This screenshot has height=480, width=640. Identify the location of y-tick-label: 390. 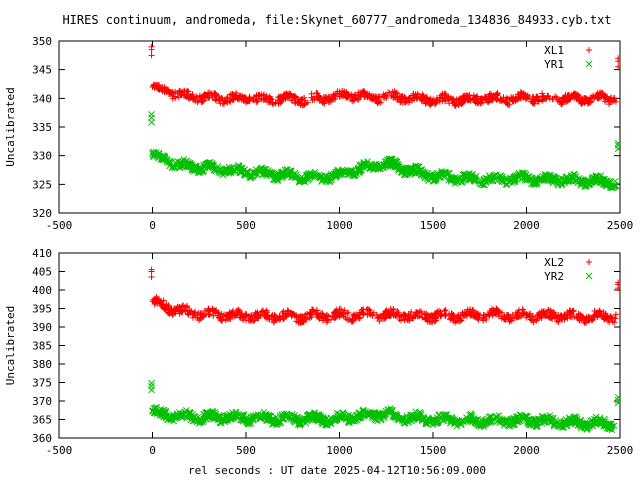
(42, 327).